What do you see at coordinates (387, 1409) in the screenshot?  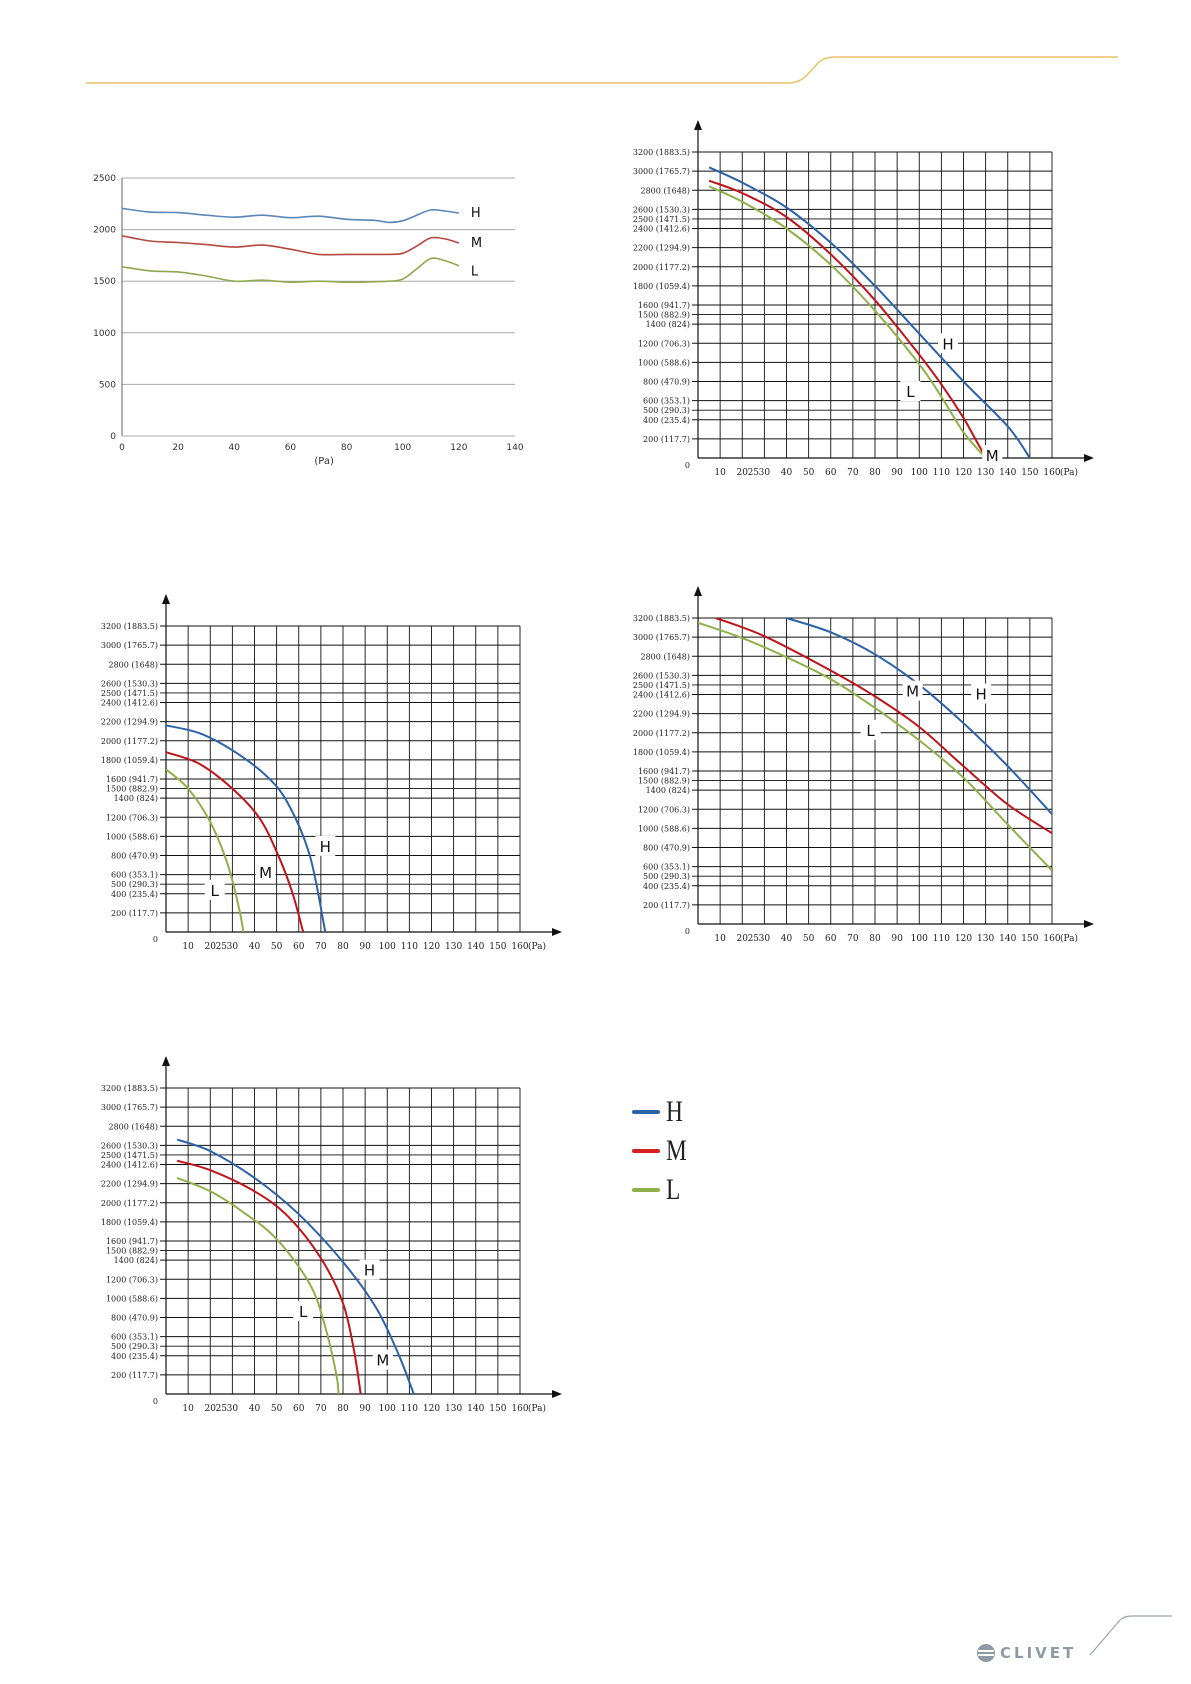 I see `x-tick-label-10: 100` at bounding box center [387, 1409].